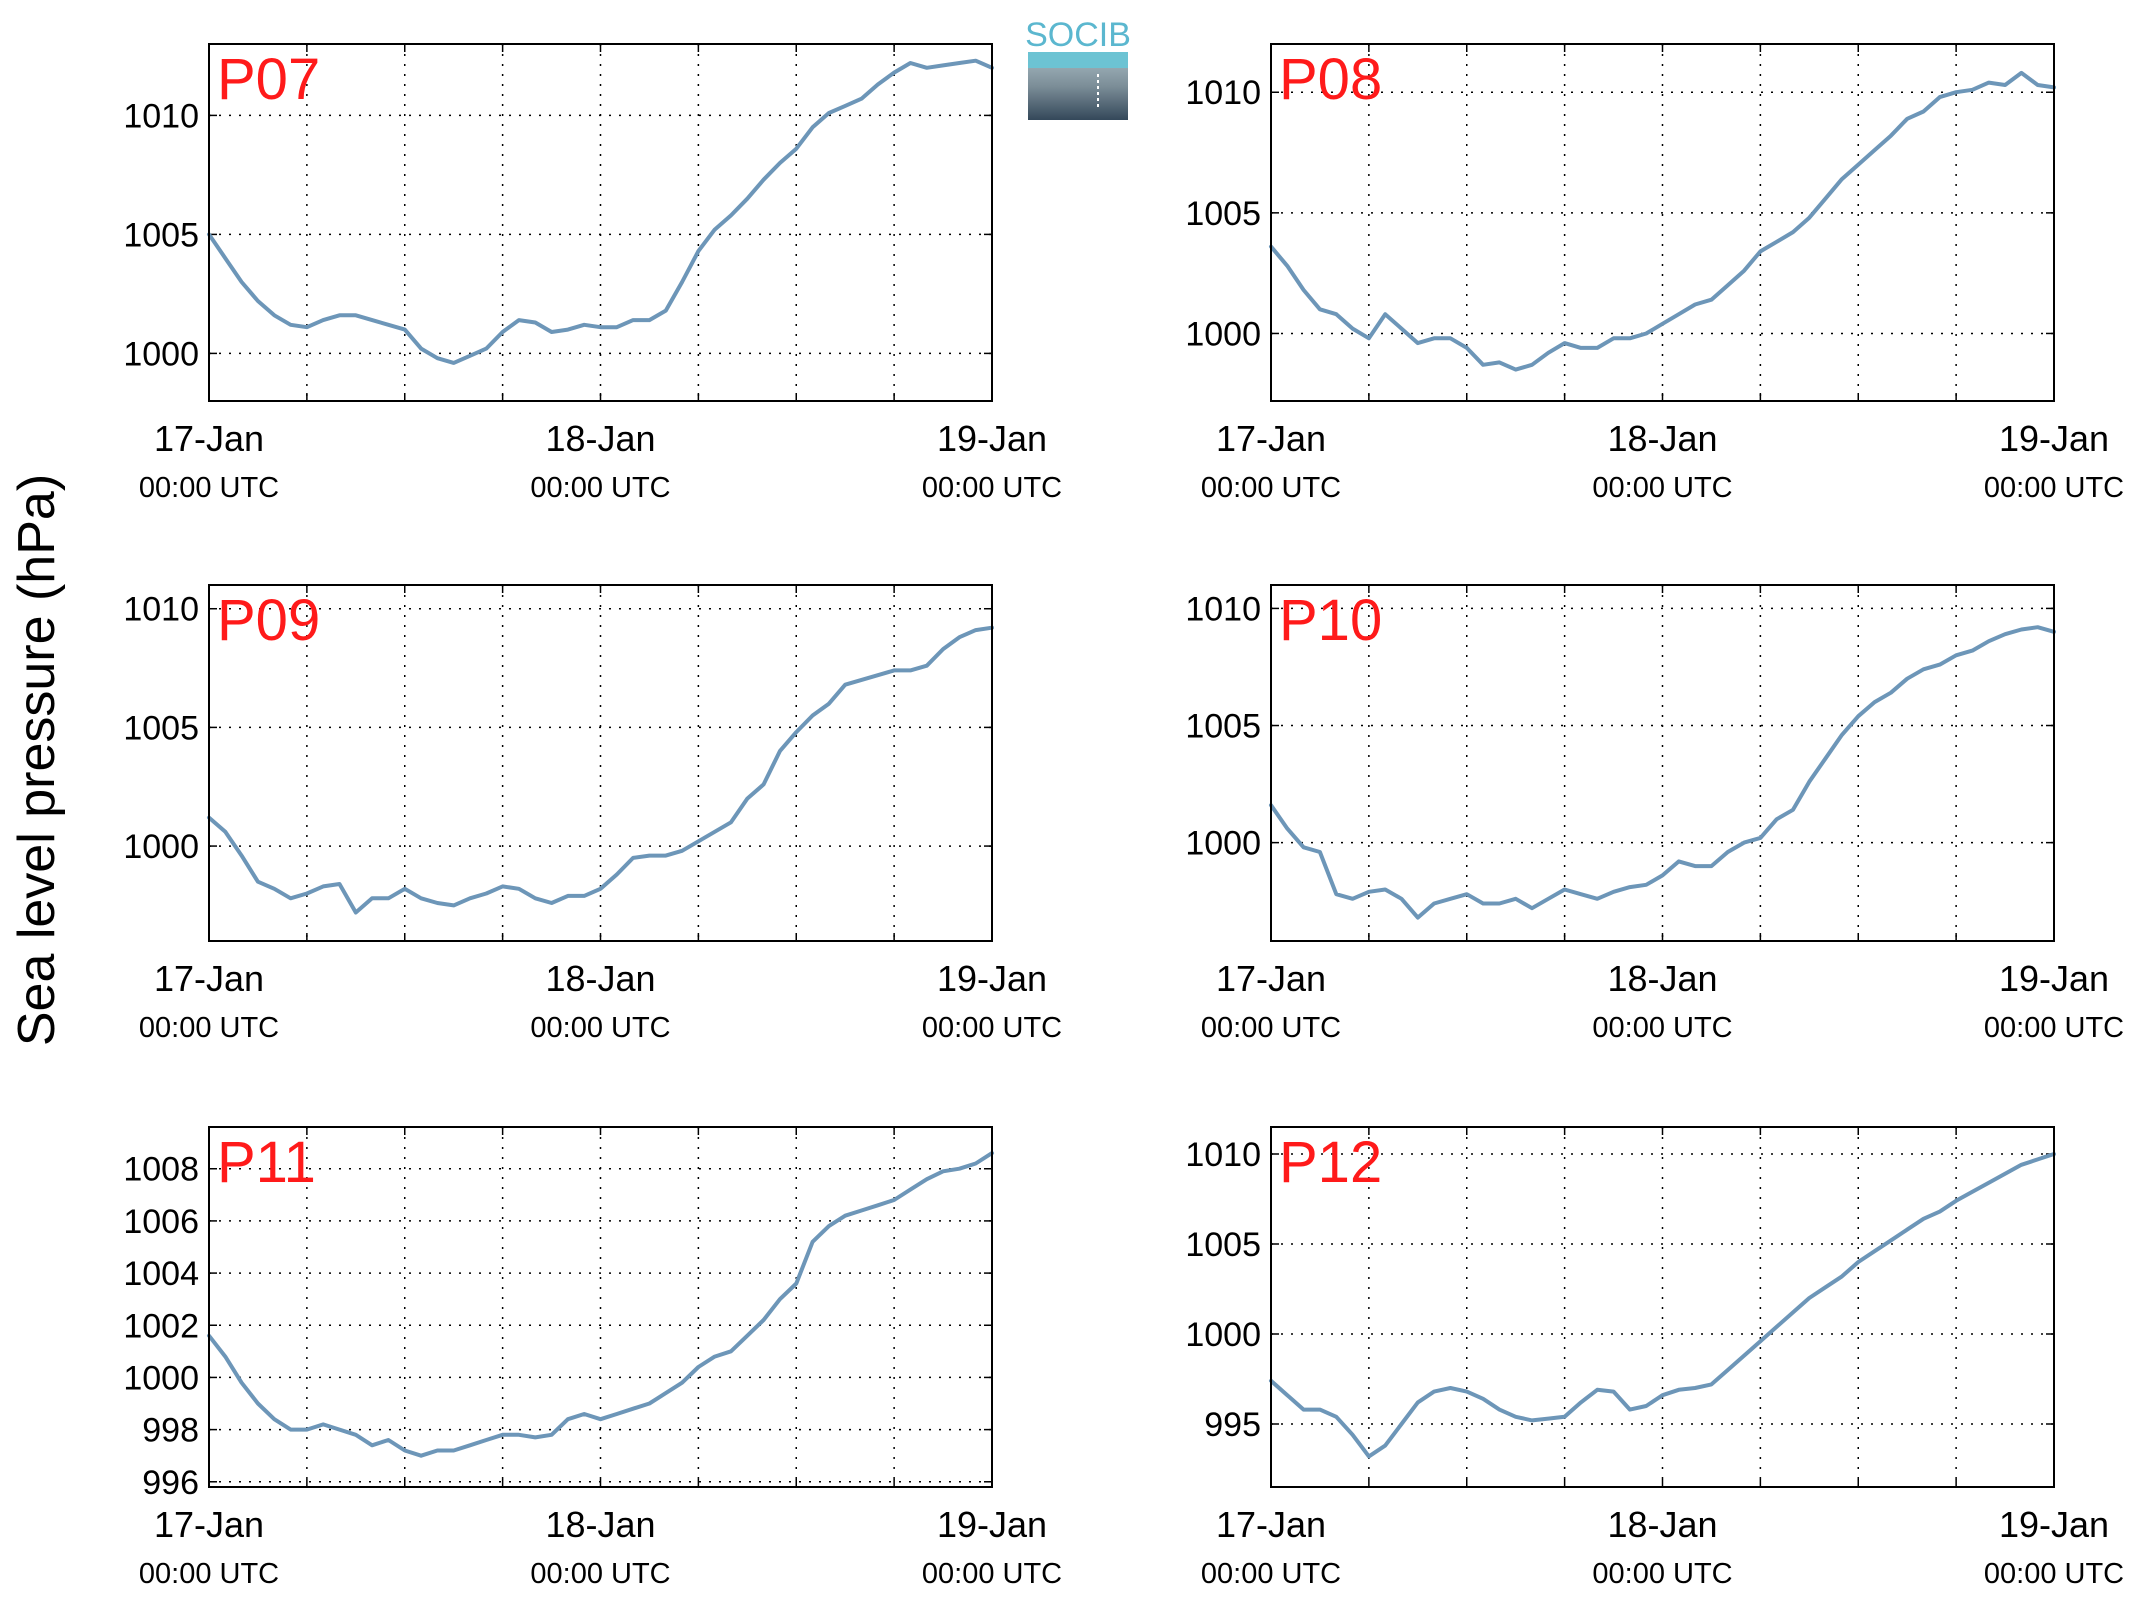 This screenshot has height=1608, width=2138. What do you see at coordinates (1232, 1425) in the screenshot?
I see `y-tick-label: 995` at bounding box center [1232, 1425].